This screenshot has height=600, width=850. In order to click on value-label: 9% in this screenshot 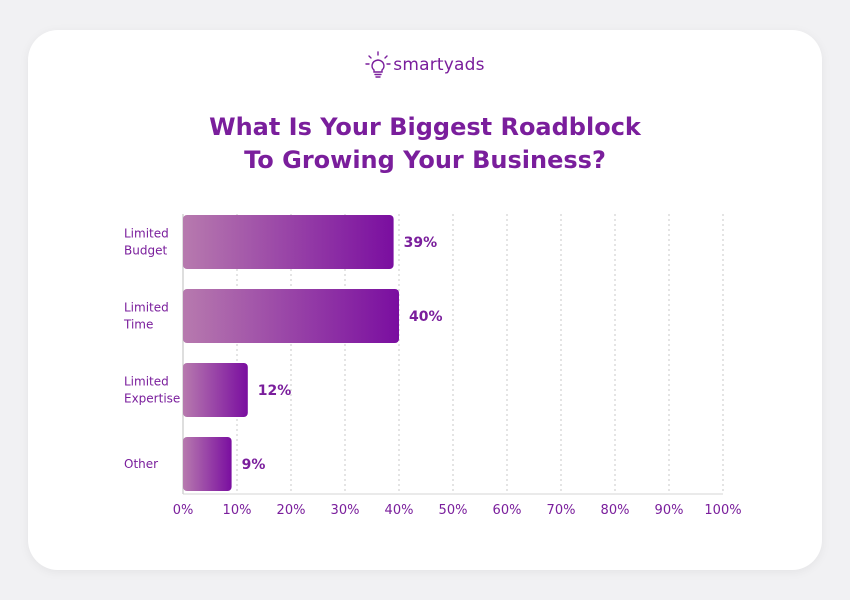, I will do `click(254, 465)`.